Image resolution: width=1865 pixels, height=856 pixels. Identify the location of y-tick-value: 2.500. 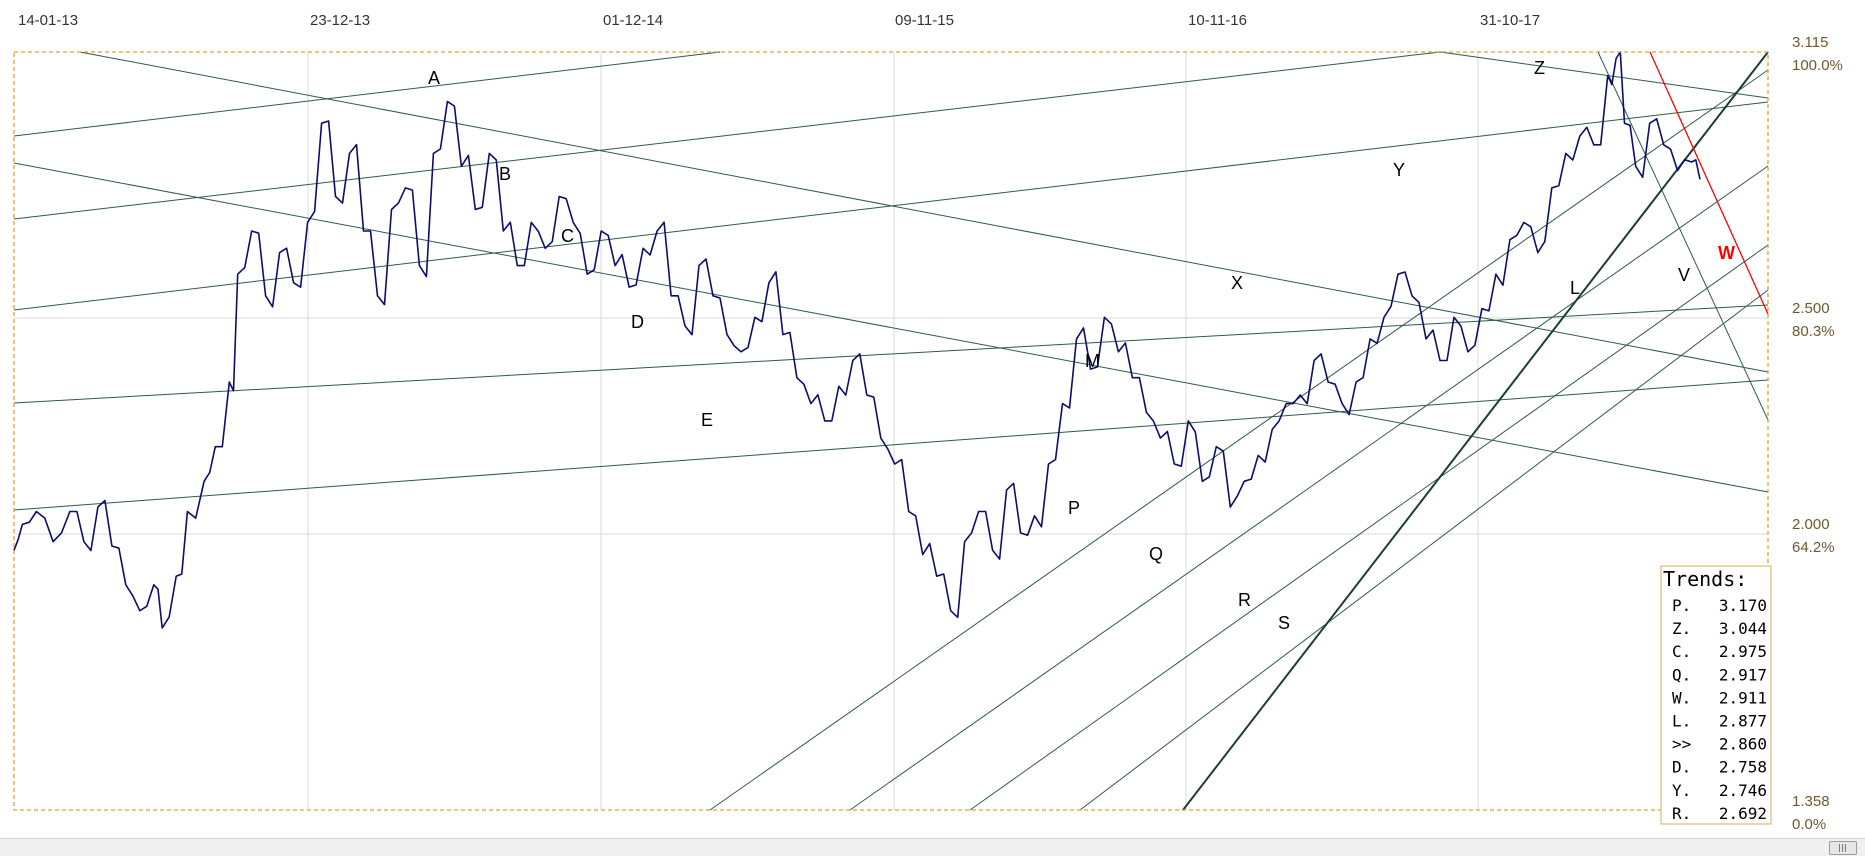
(1811, 308).